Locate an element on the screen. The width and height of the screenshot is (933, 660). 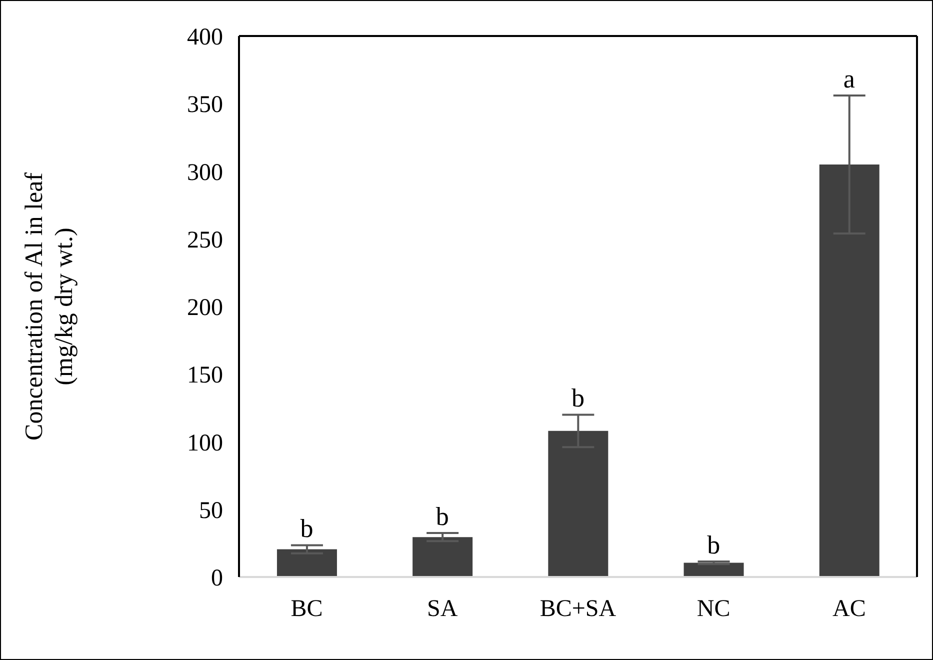
y-tick-label: 50 is located at coordinates (211, 511).